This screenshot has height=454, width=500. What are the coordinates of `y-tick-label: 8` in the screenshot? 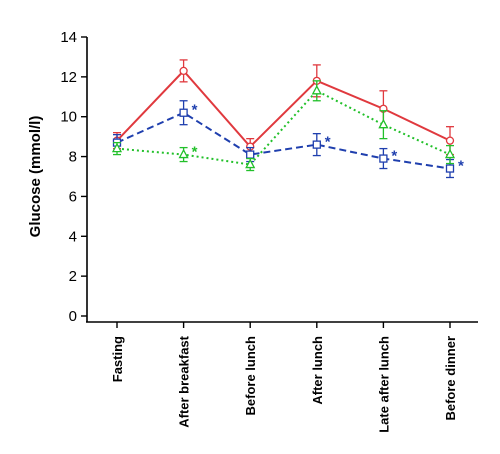 It's located at (73, 157).